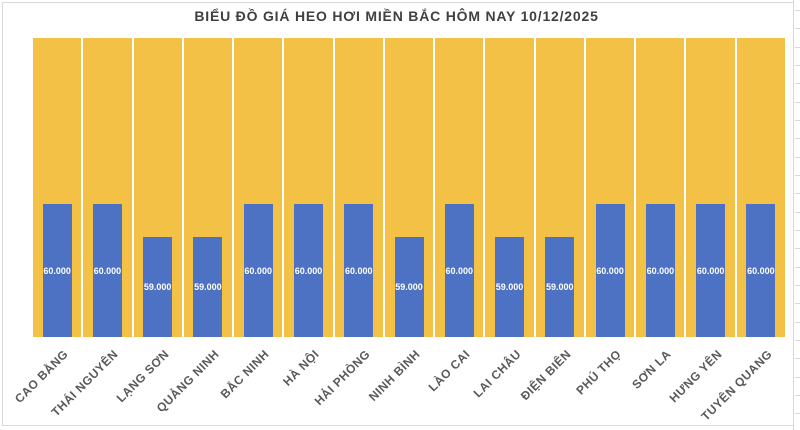  I want to click on chart-border-left, so click(2, 214).